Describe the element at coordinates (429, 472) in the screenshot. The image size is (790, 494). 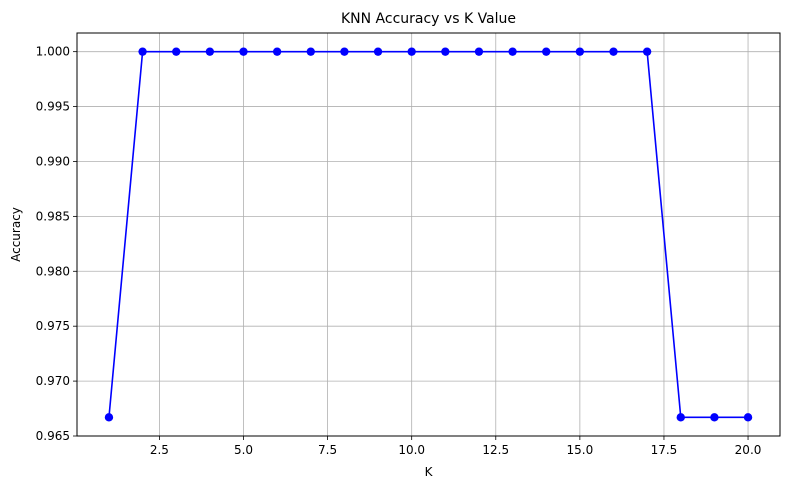
I see `x-axis-label: K` at that location.